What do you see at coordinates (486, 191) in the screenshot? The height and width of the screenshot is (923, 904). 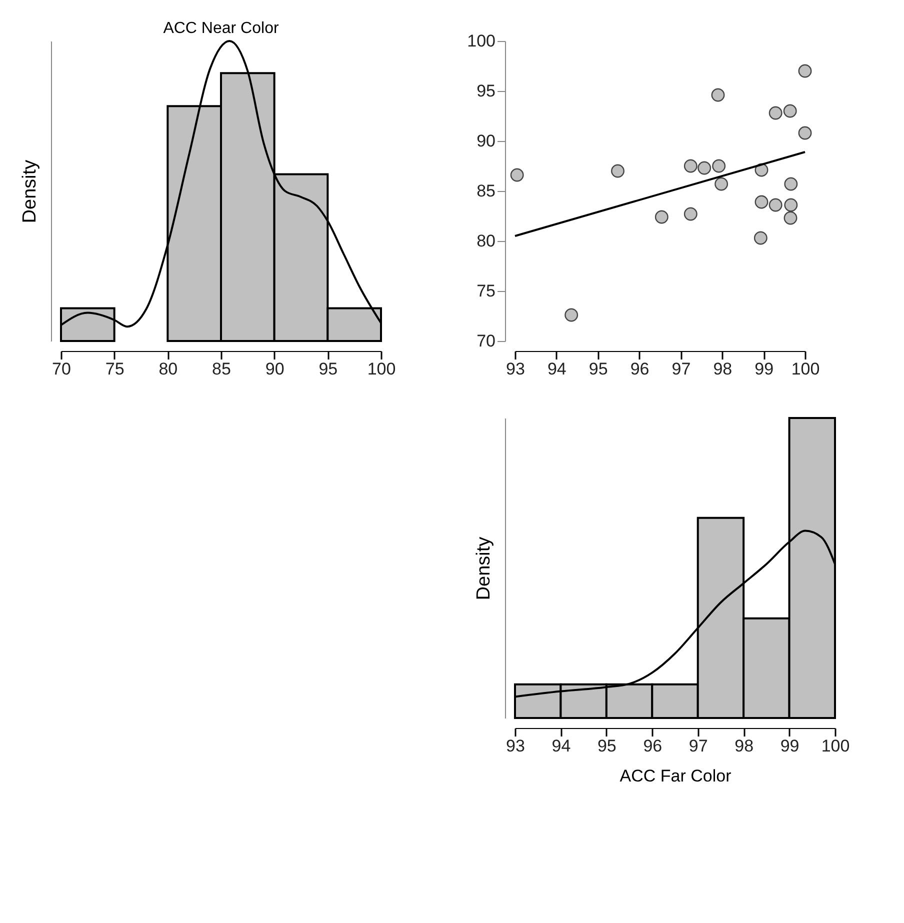 I see `y-tick-label: 85` at bounding box center [486, 191].